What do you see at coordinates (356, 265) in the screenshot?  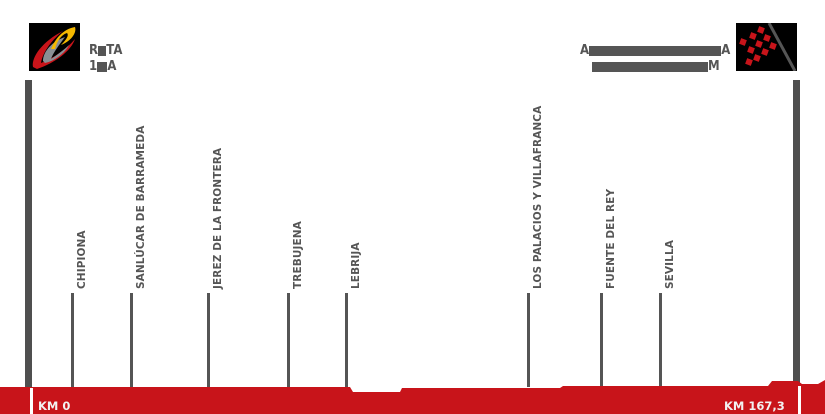 I see `waypoint-label: LEBRIJA` at bounding box center [356, 265].